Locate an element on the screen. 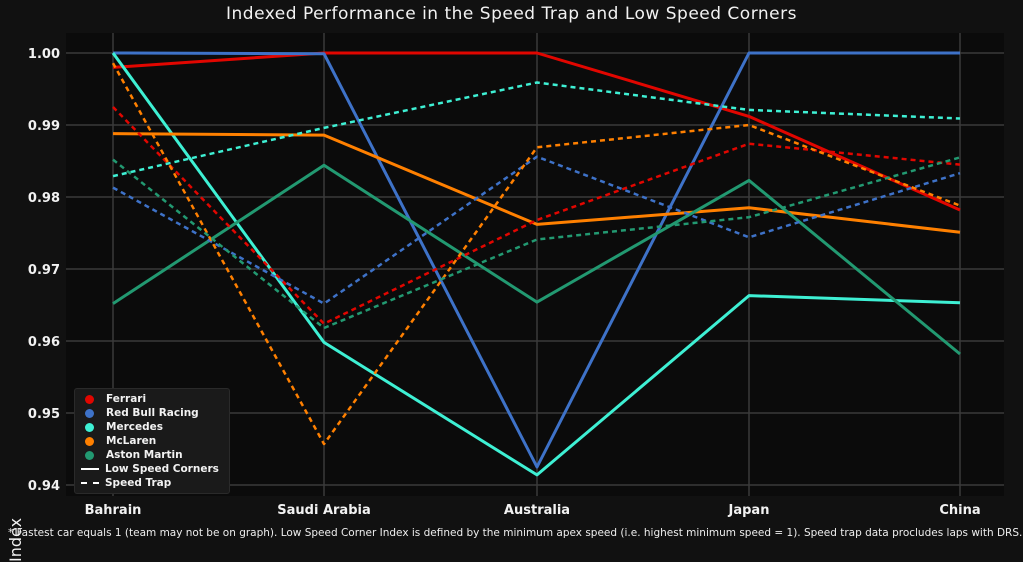 This screenshot has width=1023, height=562. x-tick-label: Japan is located at coordinates (749, 510).